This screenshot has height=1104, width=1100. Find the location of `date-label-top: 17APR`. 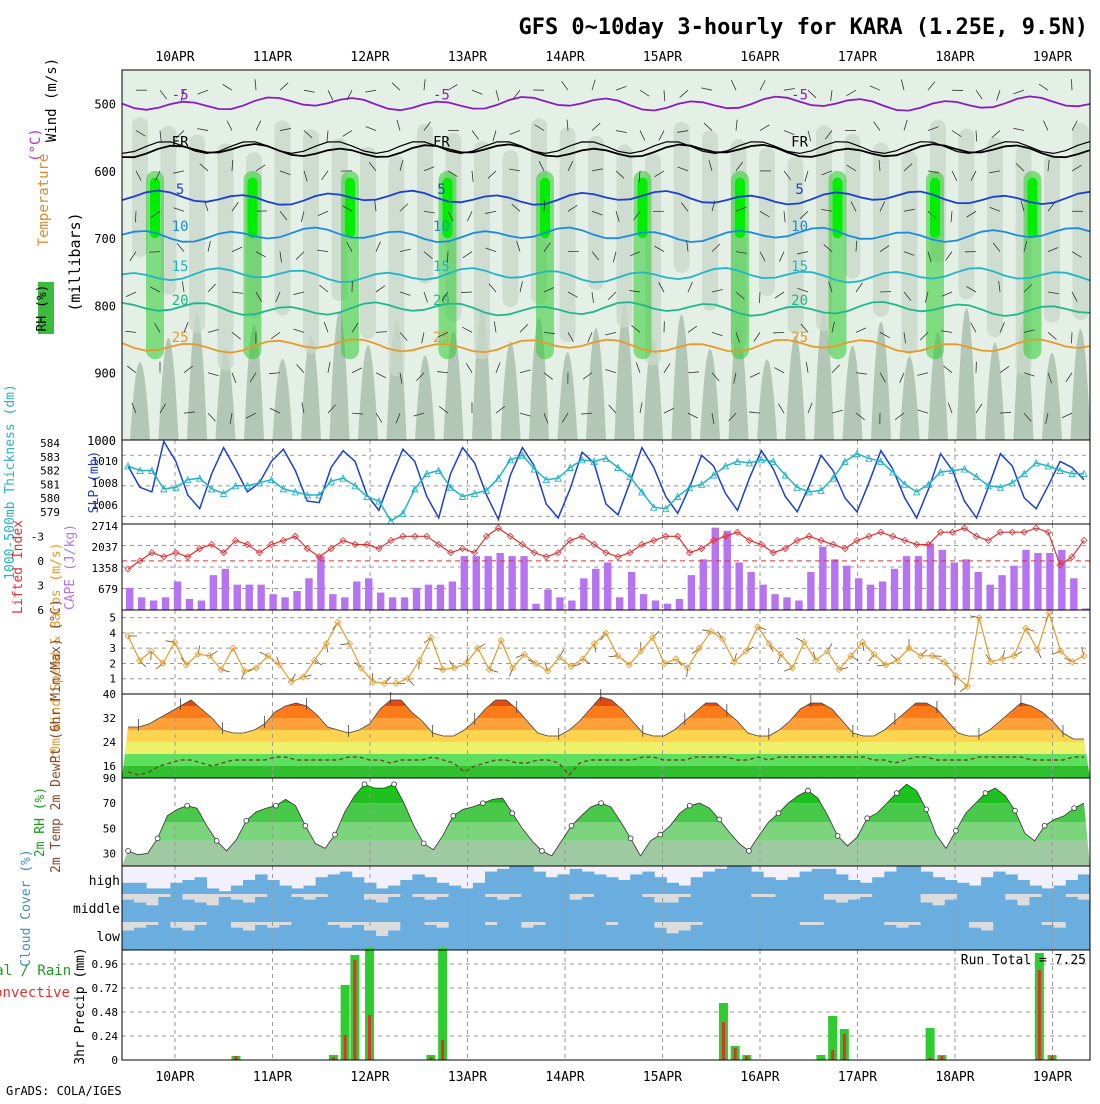

date-label-top: 17APR is located at coordinates (857, 57).